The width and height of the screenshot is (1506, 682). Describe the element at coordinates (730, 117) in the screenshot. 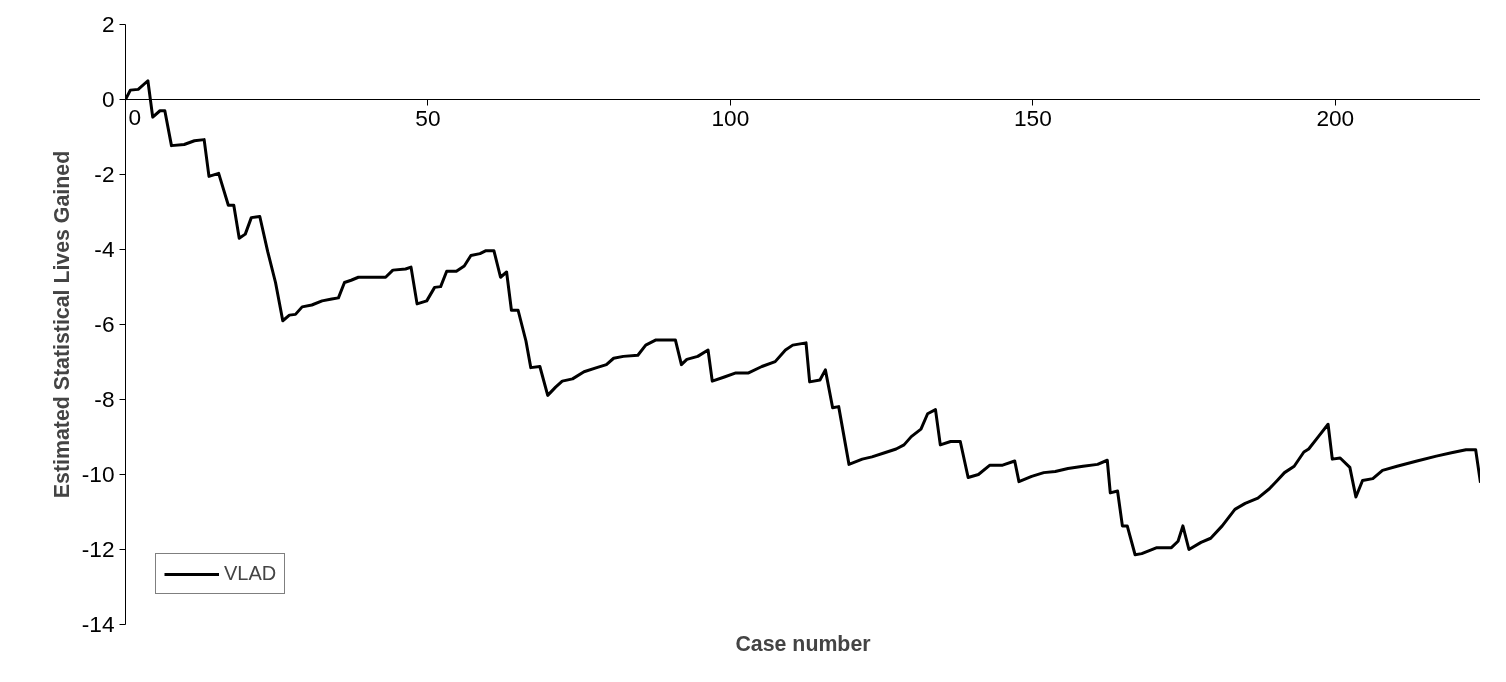

I see `x-tick-label: 100` at that location.